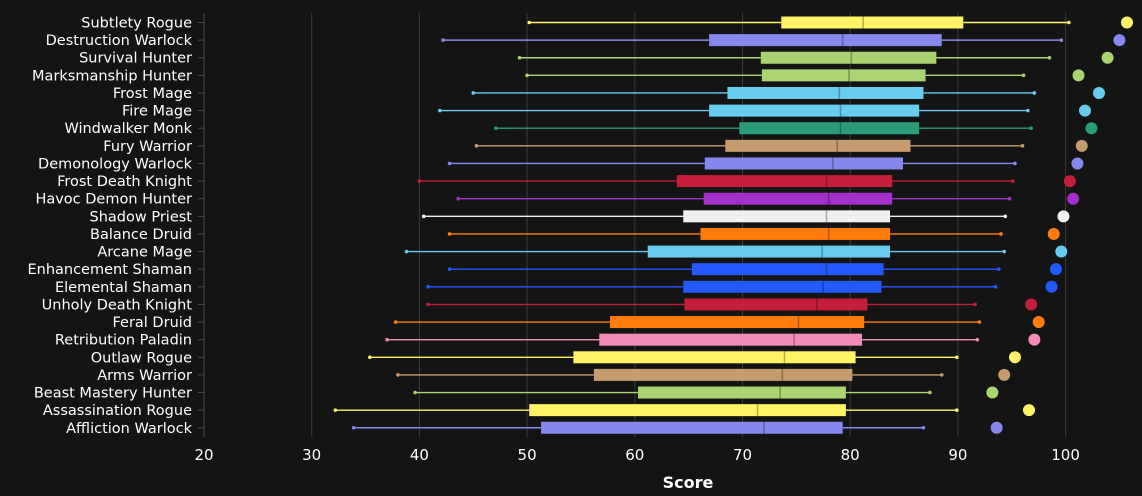 This screenshot has height=496, width=1142. What do you see at coordinates (144, 376) in the screenshot?
I see `category-label-arms-warrior: Arms Warrior` at bounding box center [144, 376].